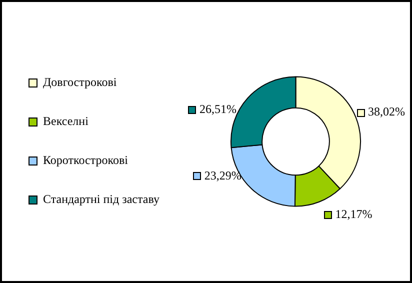 This screenshot has height=283, width=412. Describe the element at coordinates (387, 111) in the screenshot. I see `data-label: 38,02%` at that location.